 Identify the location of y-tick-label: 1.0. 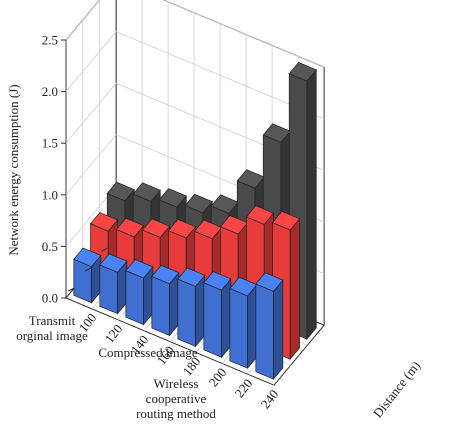
(50, 194).